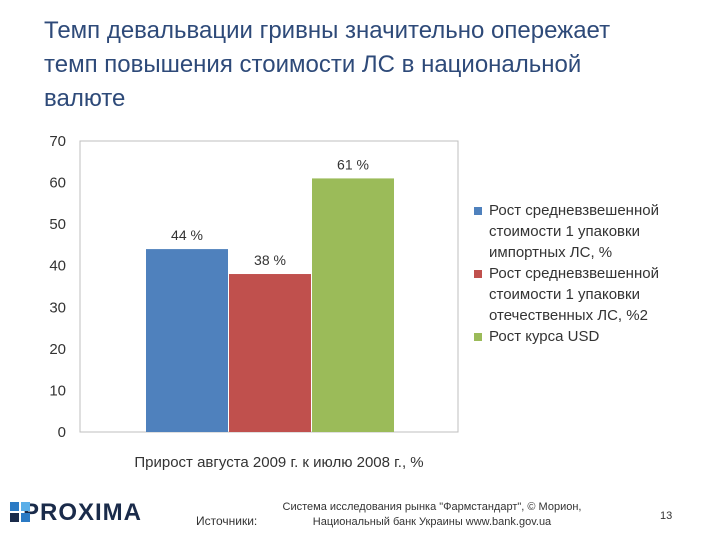 The height and width of the screenshot is (540, 720). Describe the element at coordinates (57, 266) in the screenshot. I see `y-tick-label: 40` at that location.